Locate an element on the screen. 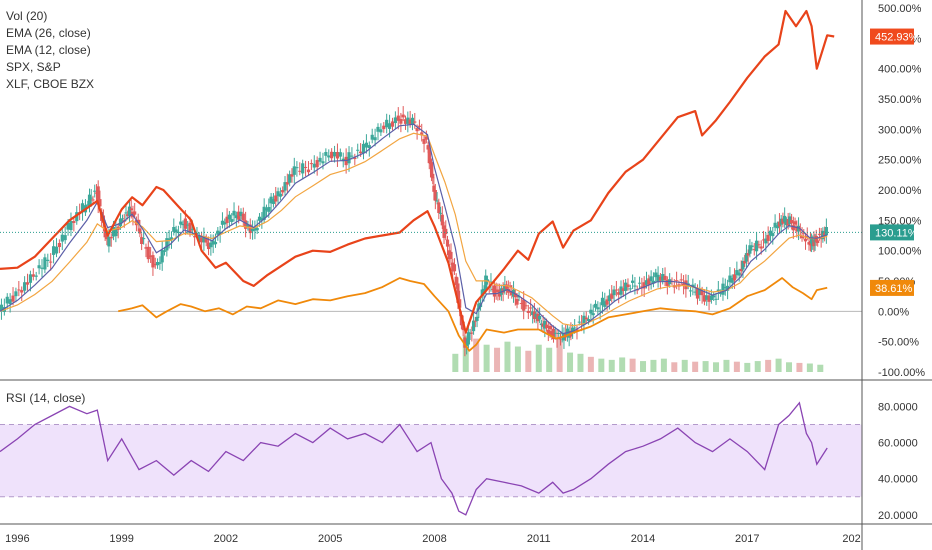  y-tick-label: 500.00% is located at coordinates (900, 9).